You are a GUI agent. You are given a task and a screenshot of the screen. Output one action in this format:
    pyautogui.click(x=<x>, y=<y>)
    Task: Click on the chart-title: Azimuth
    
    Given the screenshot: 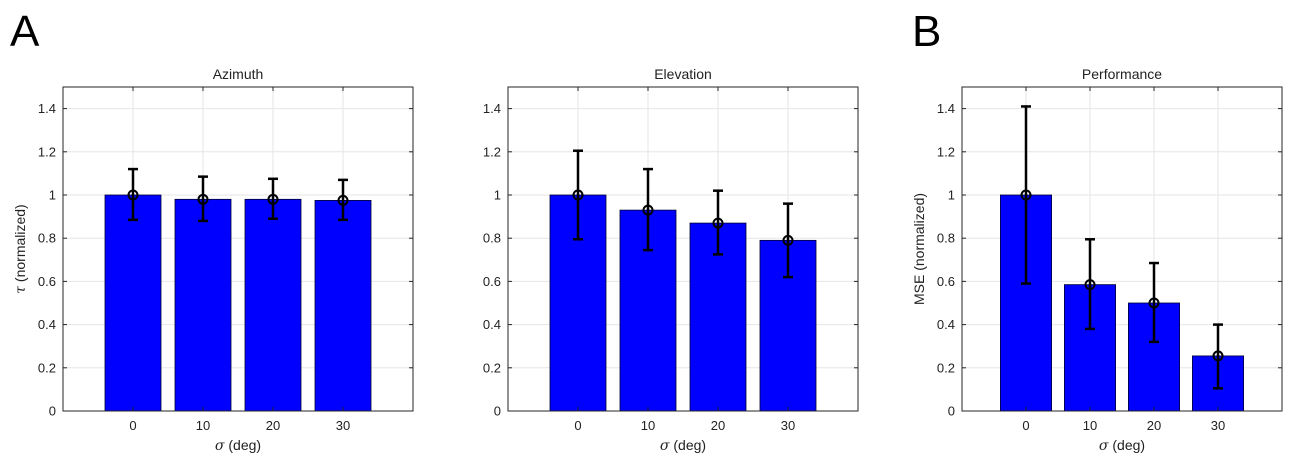 What is the action you would take?
    pyautogui.click(x=238, y=74)
    